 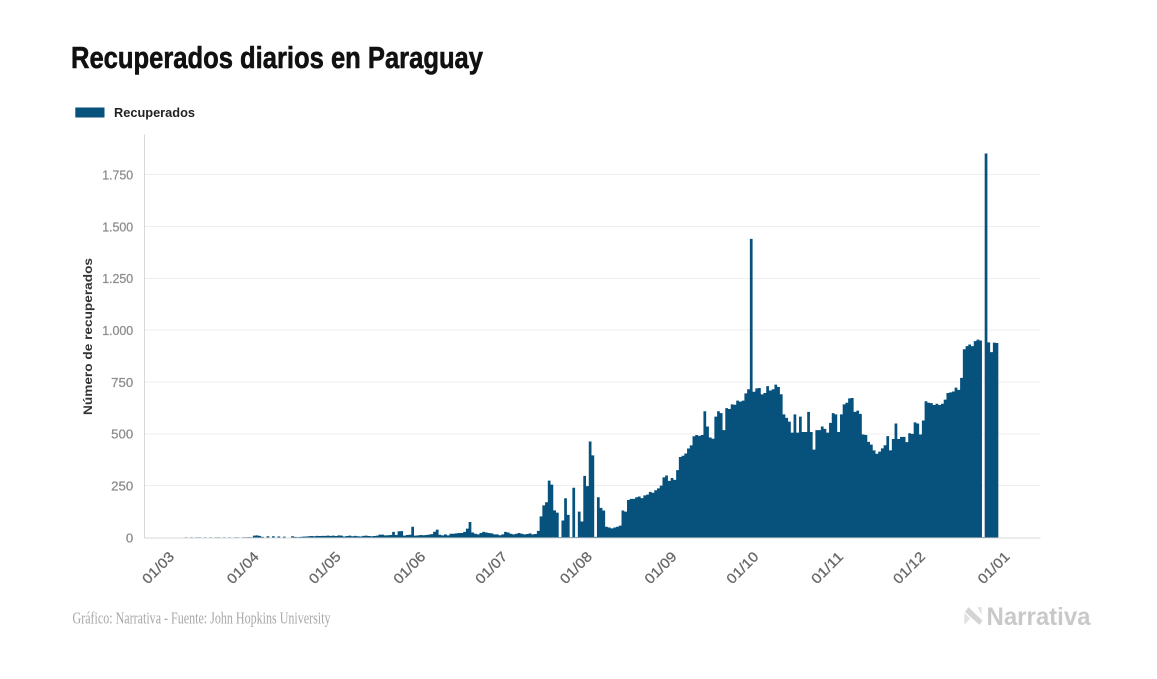 I want to click on svg-text: Recuperados, so click(x=154, y=112).